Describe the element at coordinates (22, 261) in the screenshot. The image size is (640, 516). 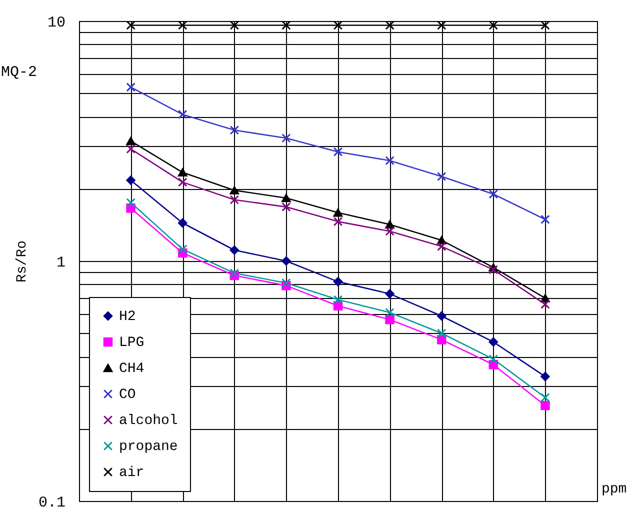
I see `y-axis-title: Rs/Ro` at that location.